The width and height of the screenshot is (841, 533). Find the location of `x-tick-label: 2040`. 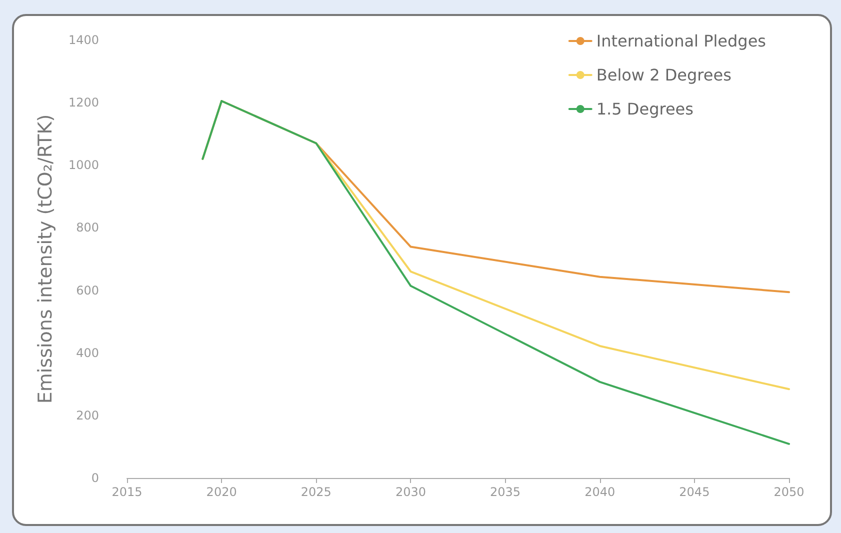

x-tick-label: 2040 is located at coordinates (600, 492).